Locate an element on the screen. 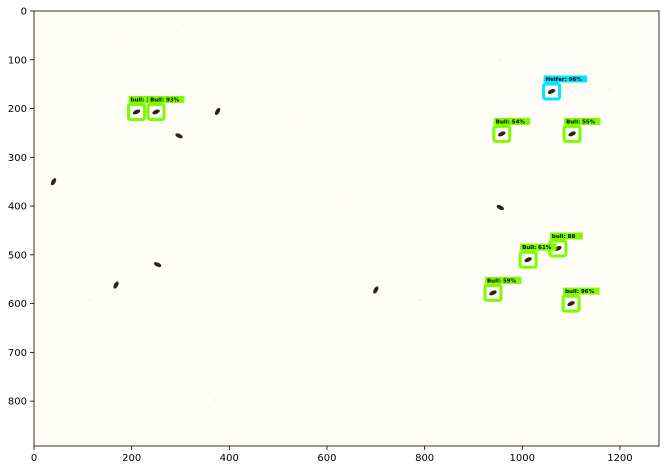 The width and height of the screenshot is (665, 474). y-tick-label: 800 is located at coordinates (17, 402).